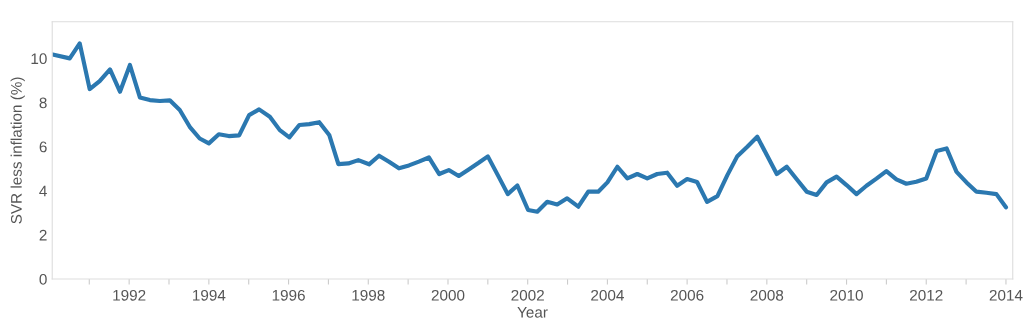 The width and height of the screenshot is (1024, 335). I want to click on y-tick-label: 10, so click(39, 59).